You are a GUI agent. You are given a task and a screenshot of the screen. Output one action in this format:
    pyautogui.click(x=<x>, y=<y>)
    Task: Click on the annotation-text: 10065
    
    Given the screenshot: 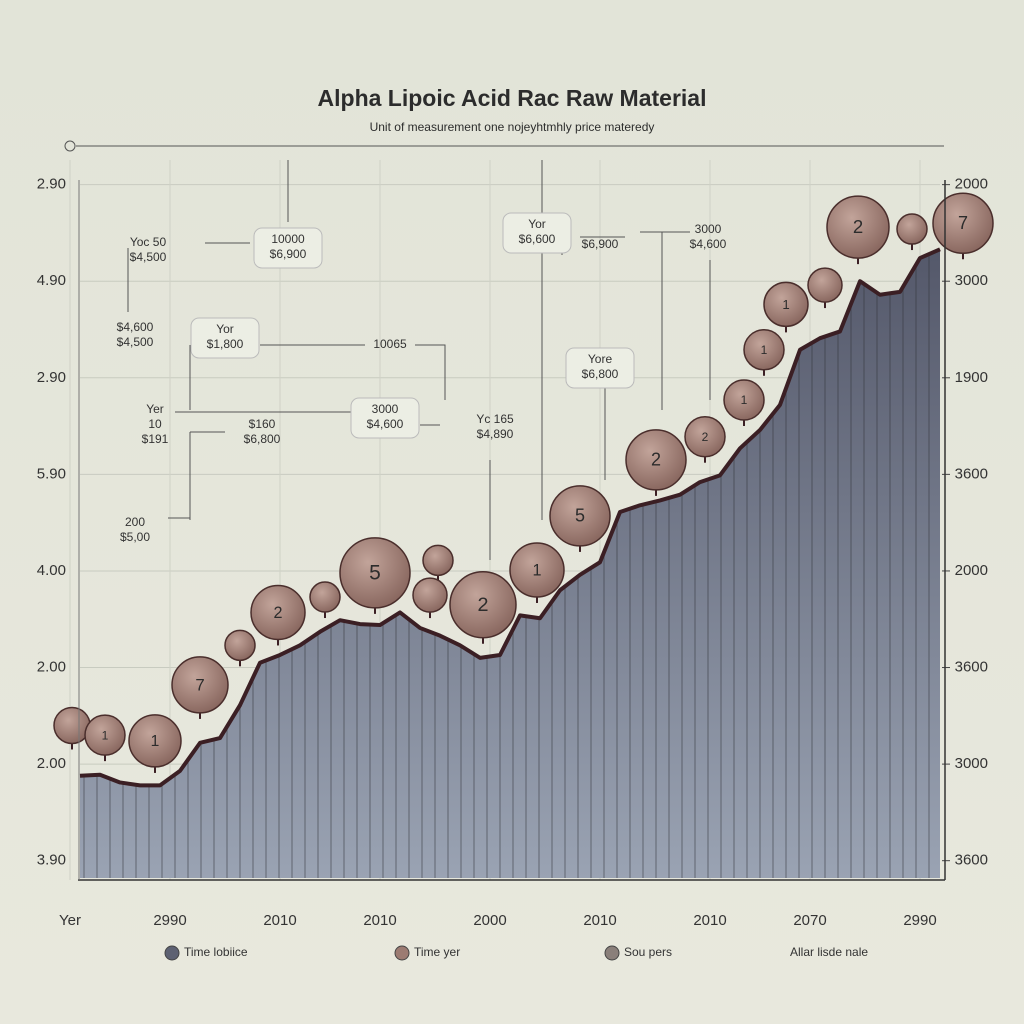 What is the action you would take?
    pyautogui.click(x=390, y=344)
    